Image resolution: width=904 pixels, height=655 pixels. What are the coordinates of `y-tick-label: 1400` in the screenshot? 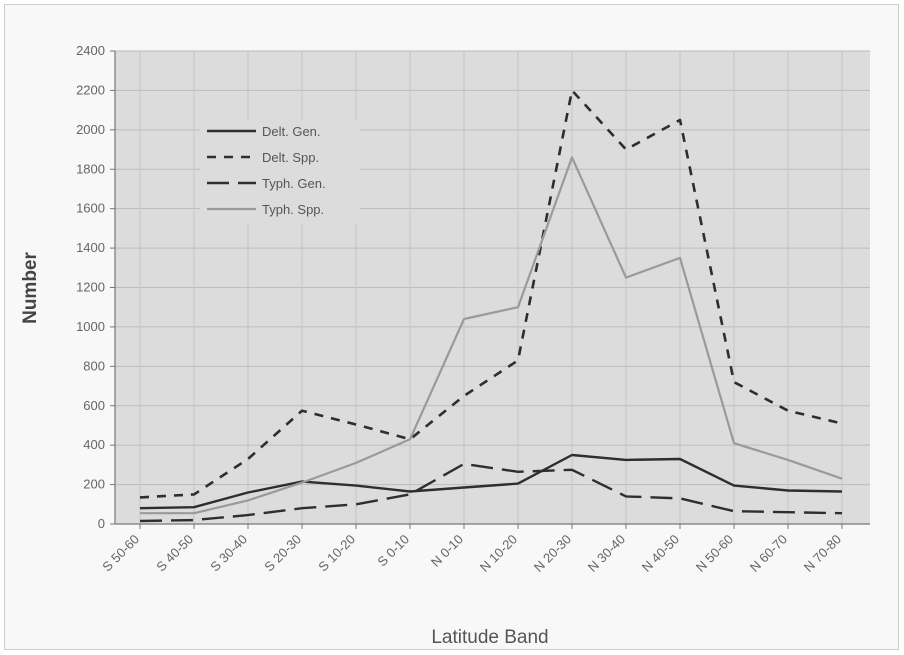 It's located at (90, 247).